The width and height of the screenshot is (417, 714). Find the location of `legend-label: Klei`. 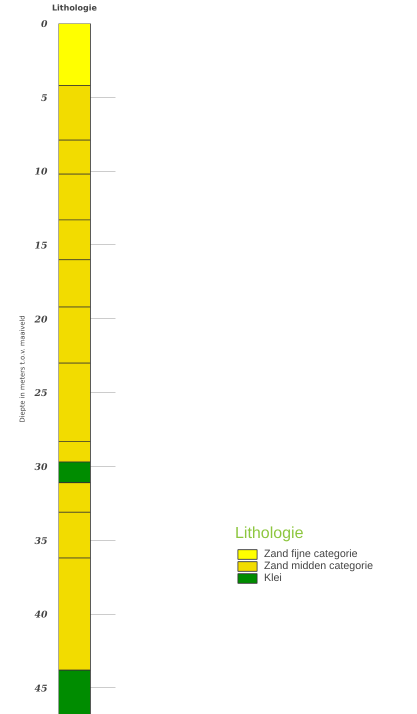

legend-label: Klei is located at coordinates (273, 578).